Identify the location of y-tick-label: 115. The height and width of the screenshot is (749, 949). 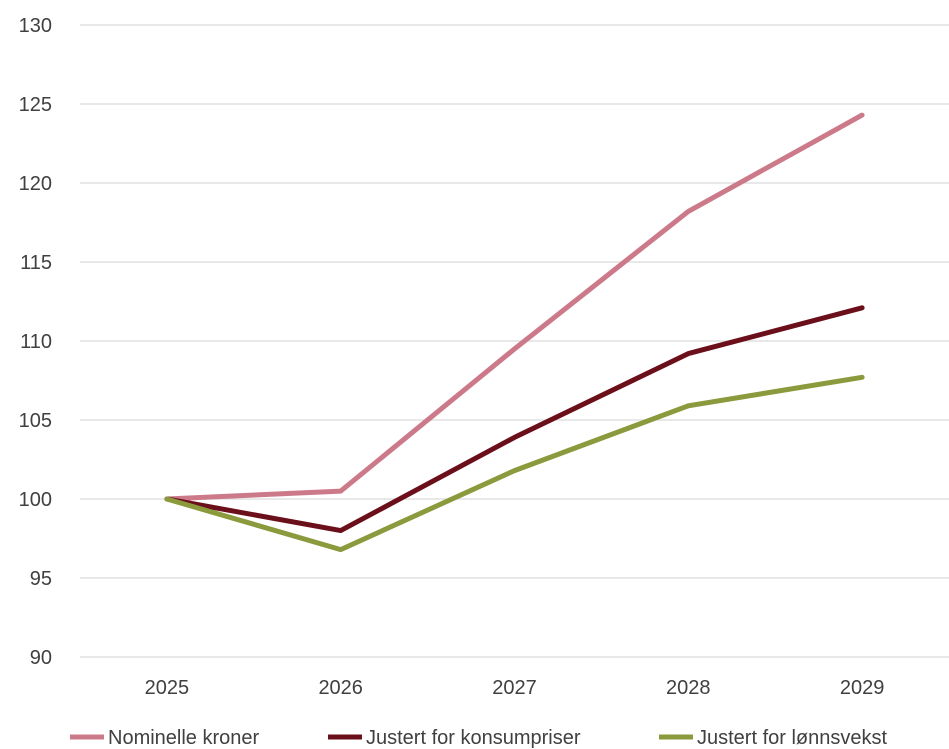
(36, 263).